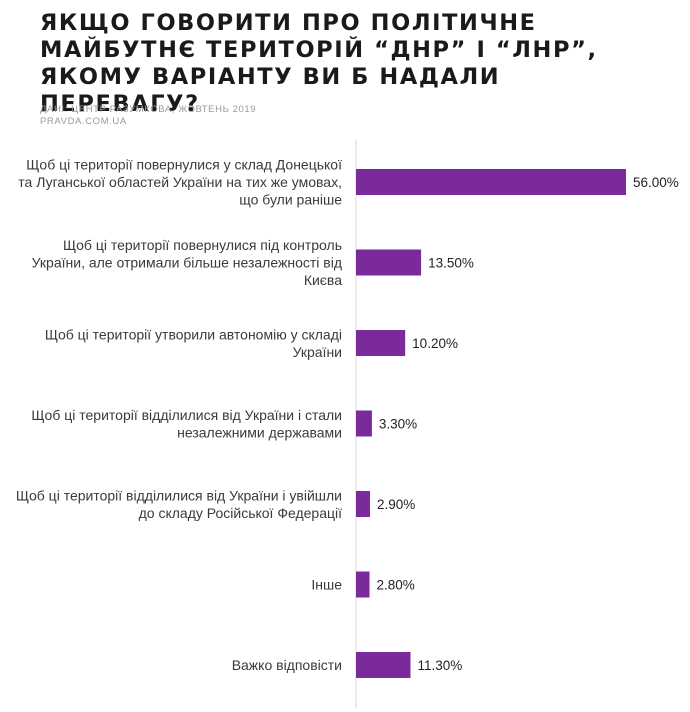 The image size is (690, 712). I want to click on value-label: 2.90%, so click(396, 504).